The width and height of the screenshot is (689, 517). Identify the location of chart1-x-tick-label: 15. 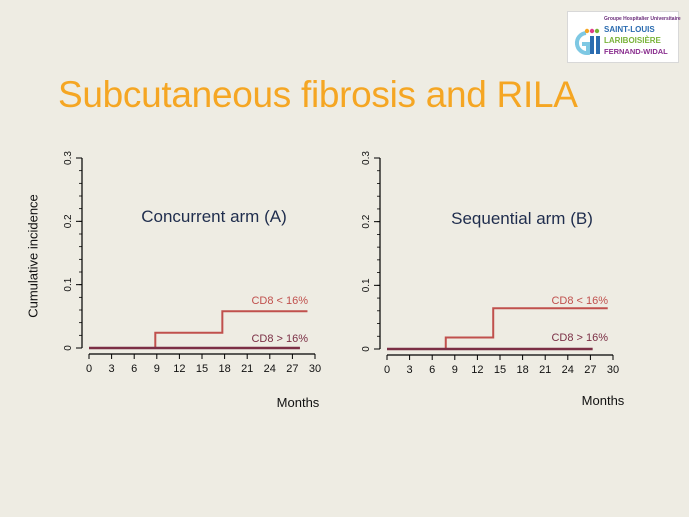
(202, 369).